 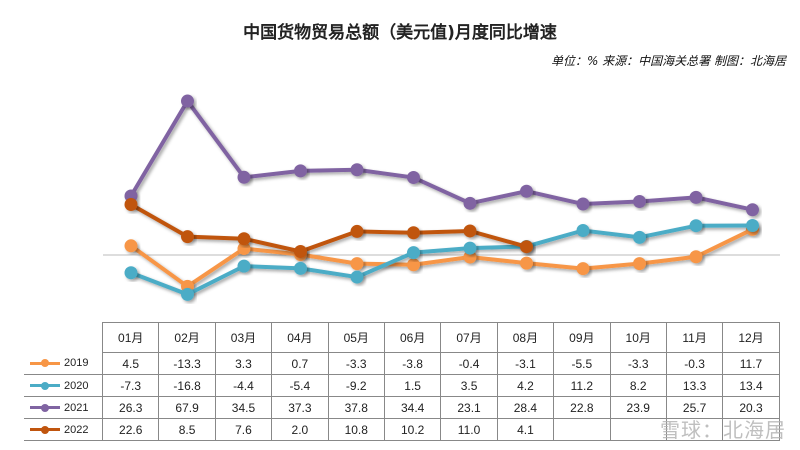 What do you see at coordinates (187, 429) in the screenshot?
I see `data-label: 8.5` at bounding box center [187, 429].